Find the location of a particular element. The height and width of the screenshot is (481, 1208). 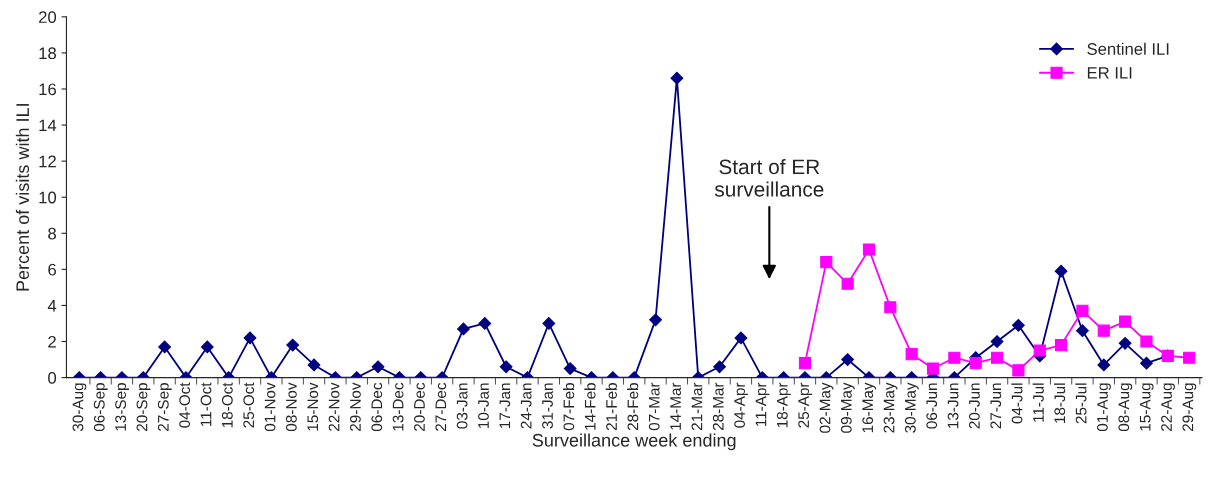

x-tick-label: 30-Aug is located at coordinates (79, 407).